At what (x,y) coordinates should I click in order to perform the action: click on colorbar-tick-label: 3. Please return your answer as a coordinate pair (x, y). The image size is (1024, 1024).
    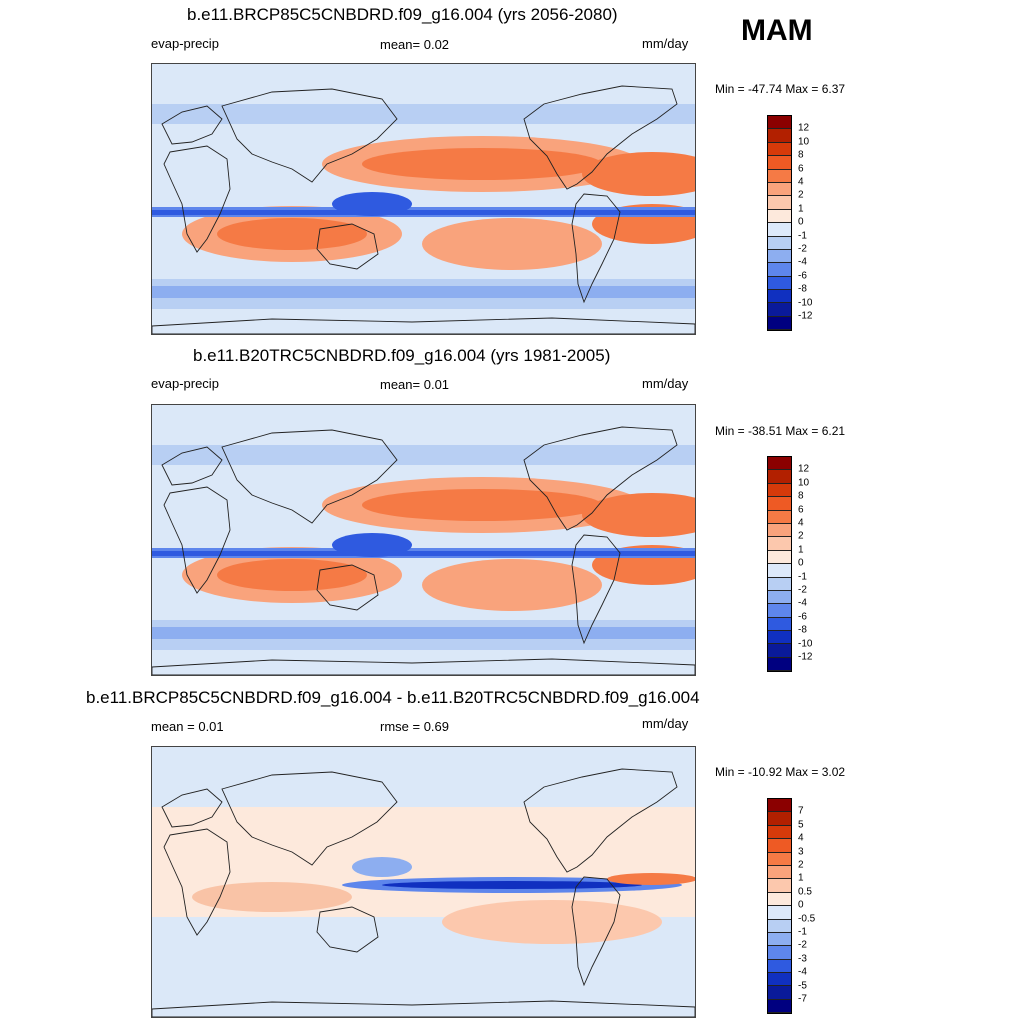
    Looking at the image, I should click on (801, 852).